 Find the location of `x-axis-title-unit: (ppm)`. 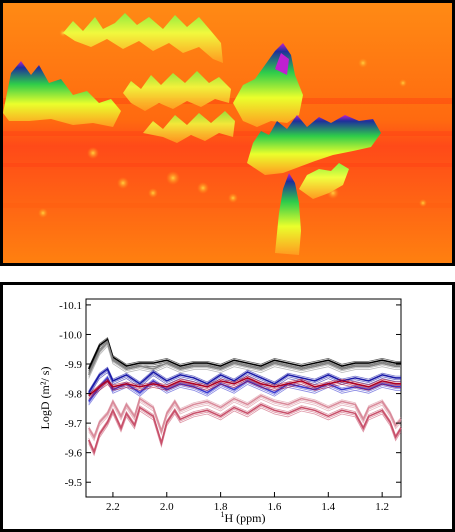

x-axis-title-unit: (ppm) is located at coordinates (249, 518).